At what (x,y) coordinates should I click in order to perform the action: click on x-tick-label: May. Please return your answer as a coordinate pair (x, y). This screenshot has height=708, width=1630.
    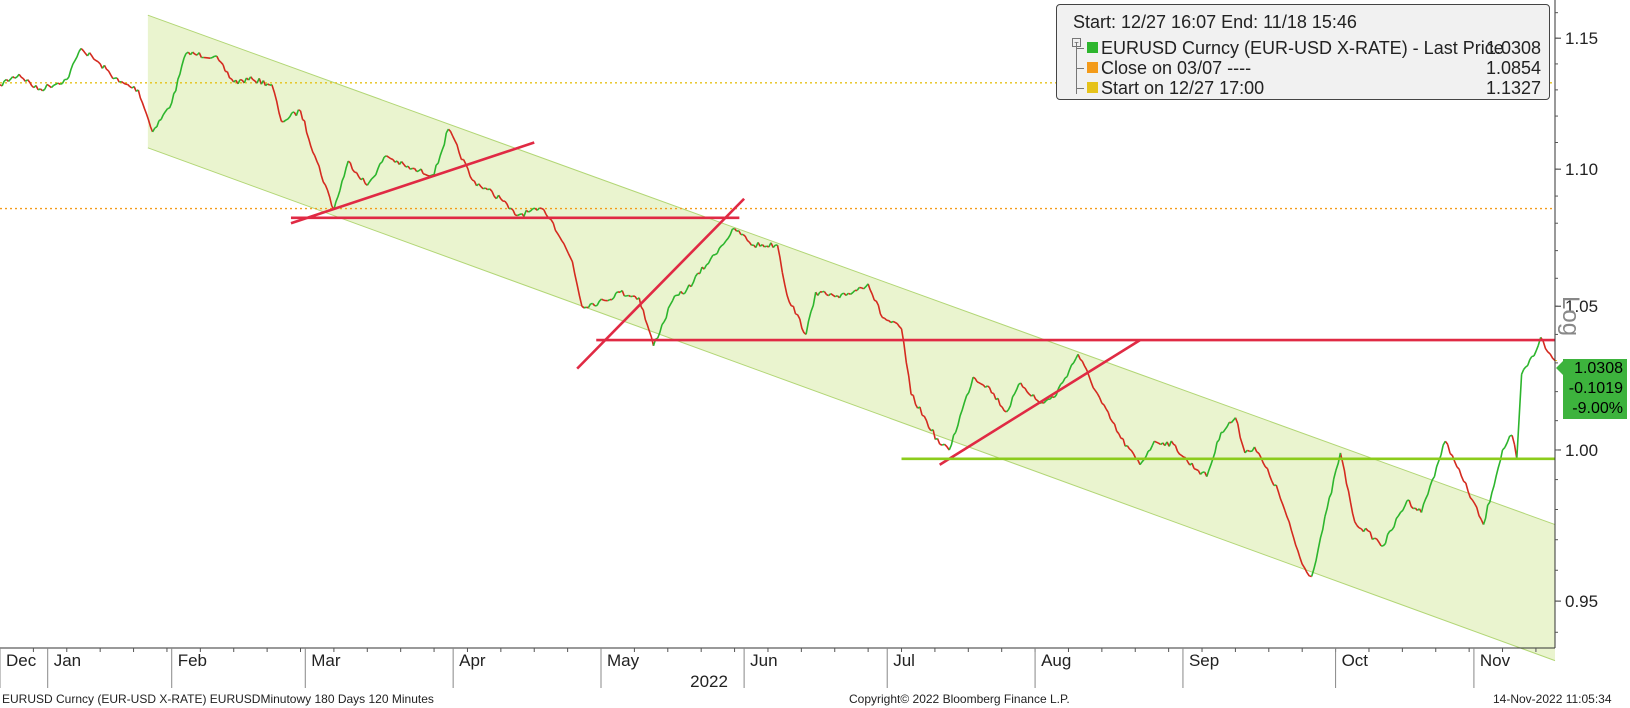
    Looking at the image, I should click on (623, 660).